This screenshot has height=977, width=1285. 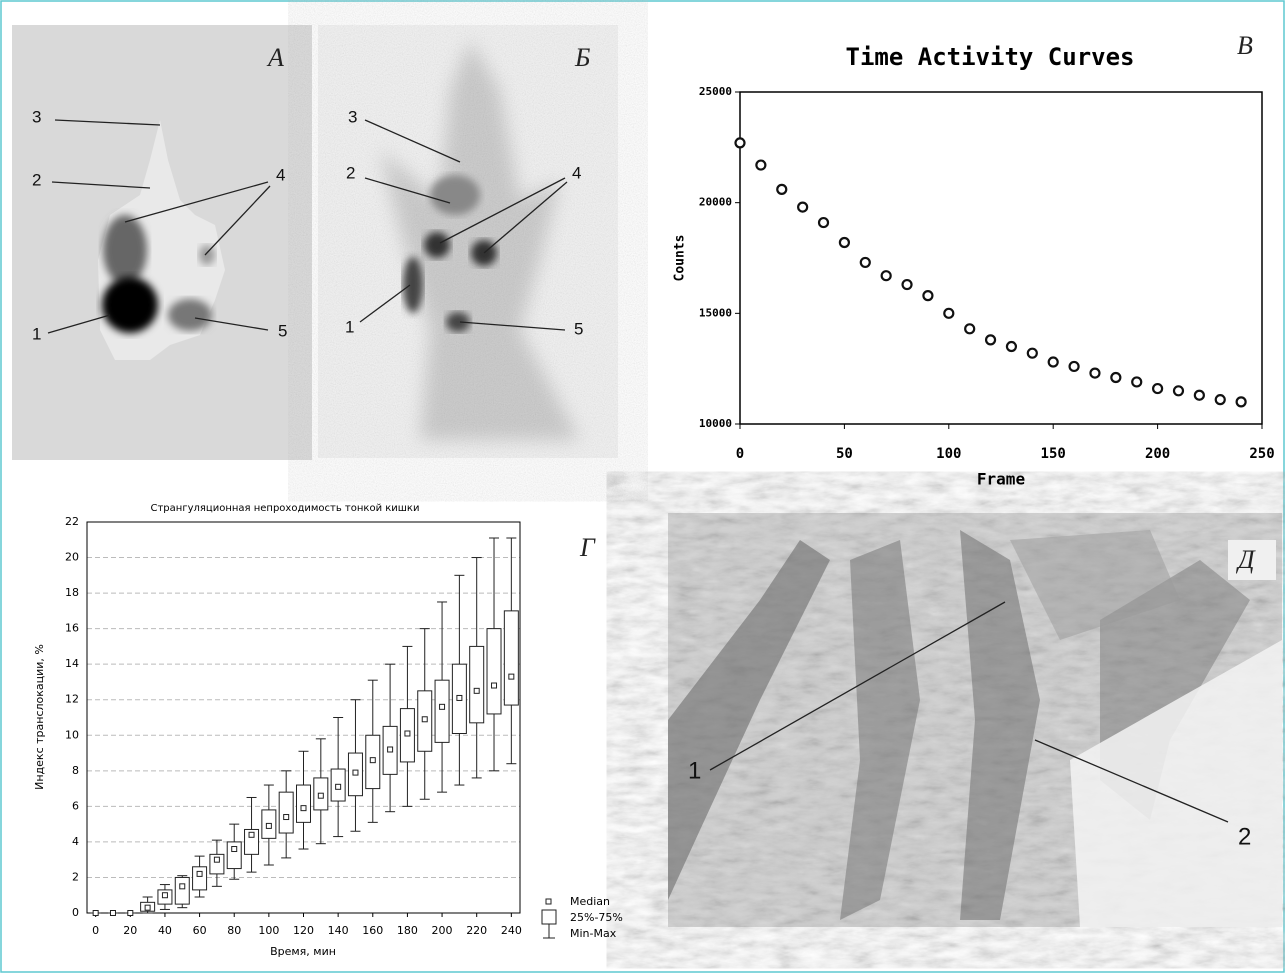 I want to click on callout: 5, so click(x=578, y=328).